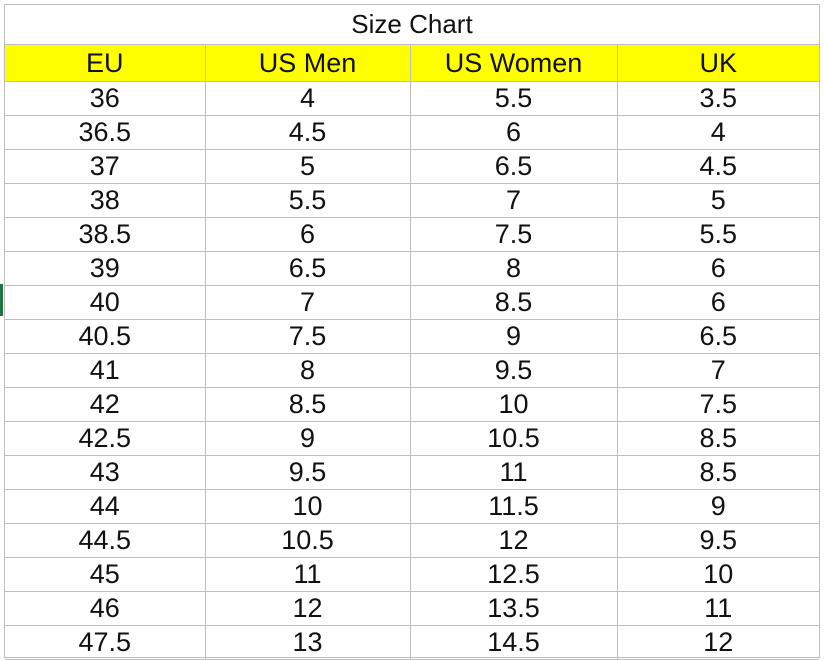 This screenshot has width=825, height=660. What do you see at coordinates (105, 98) in the screenshot?
I see `cell-eu: 36` at bounding box center [105, 98].